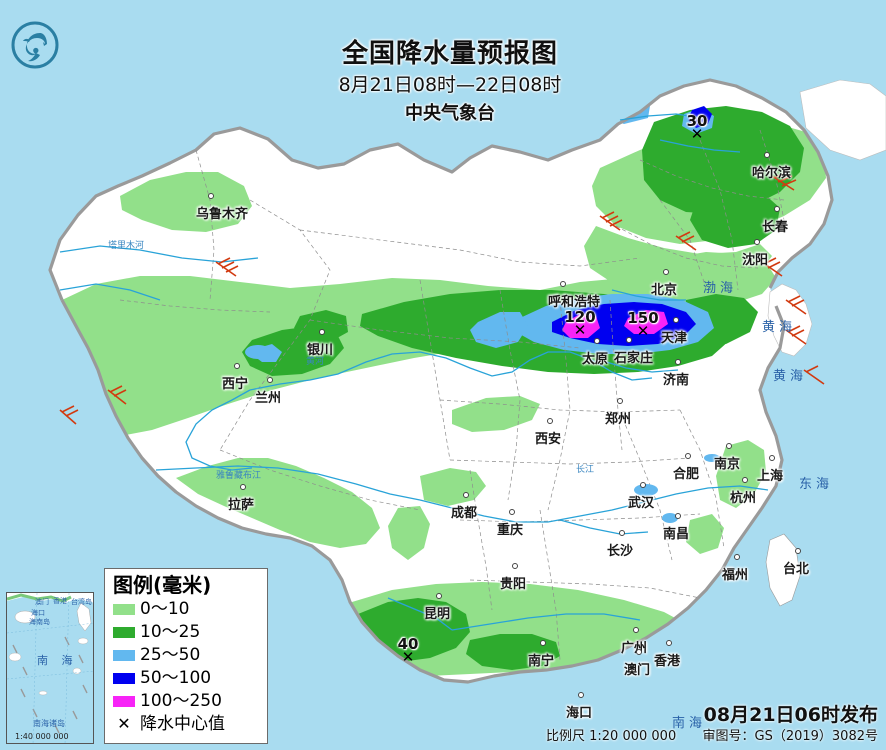 Image resolution: width=886 pixels, height=750 pixels. Describe the element at coordinates (620, 551) in the screenshot. I see `city-label-21: 长沙` at that location.